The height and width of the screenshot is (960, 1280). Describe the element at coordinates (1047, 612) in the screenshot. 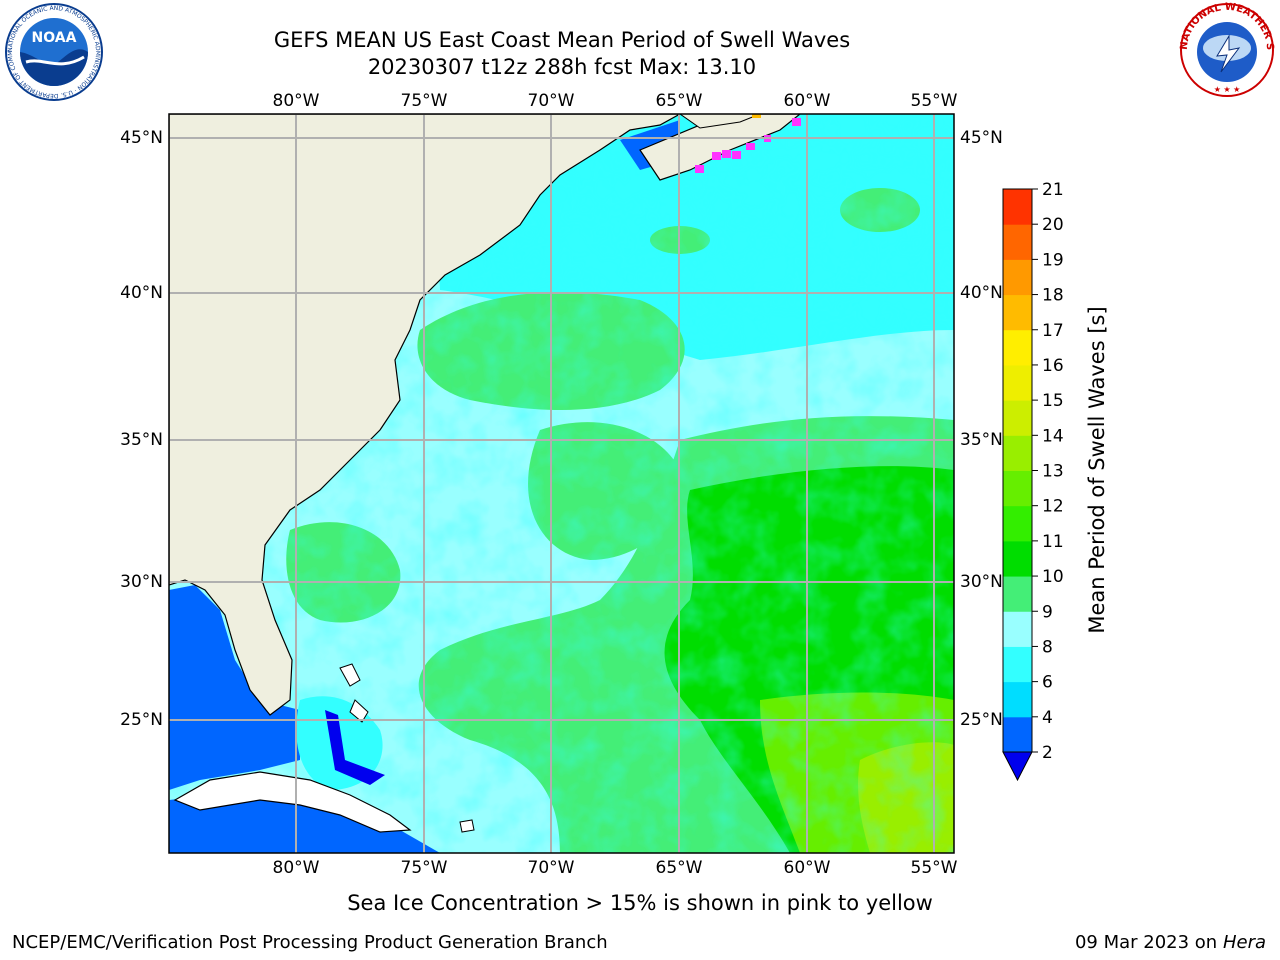

I see `colorbar-tick-label: 9` at that location.